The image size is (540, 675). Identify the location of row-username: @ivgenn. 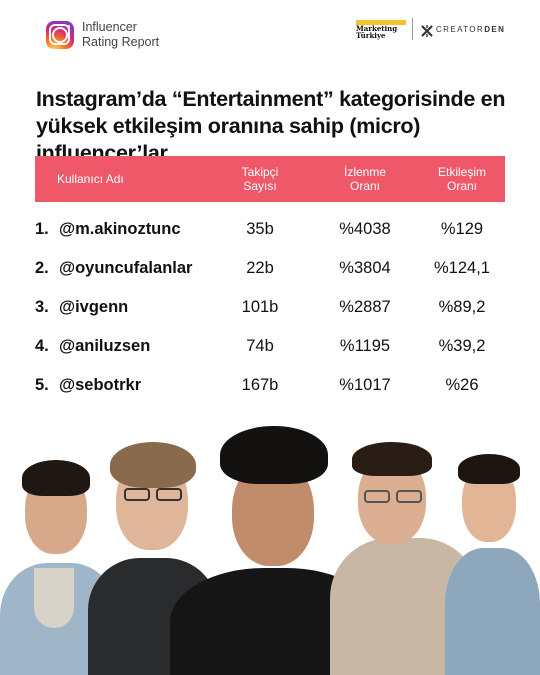
(94, 307).